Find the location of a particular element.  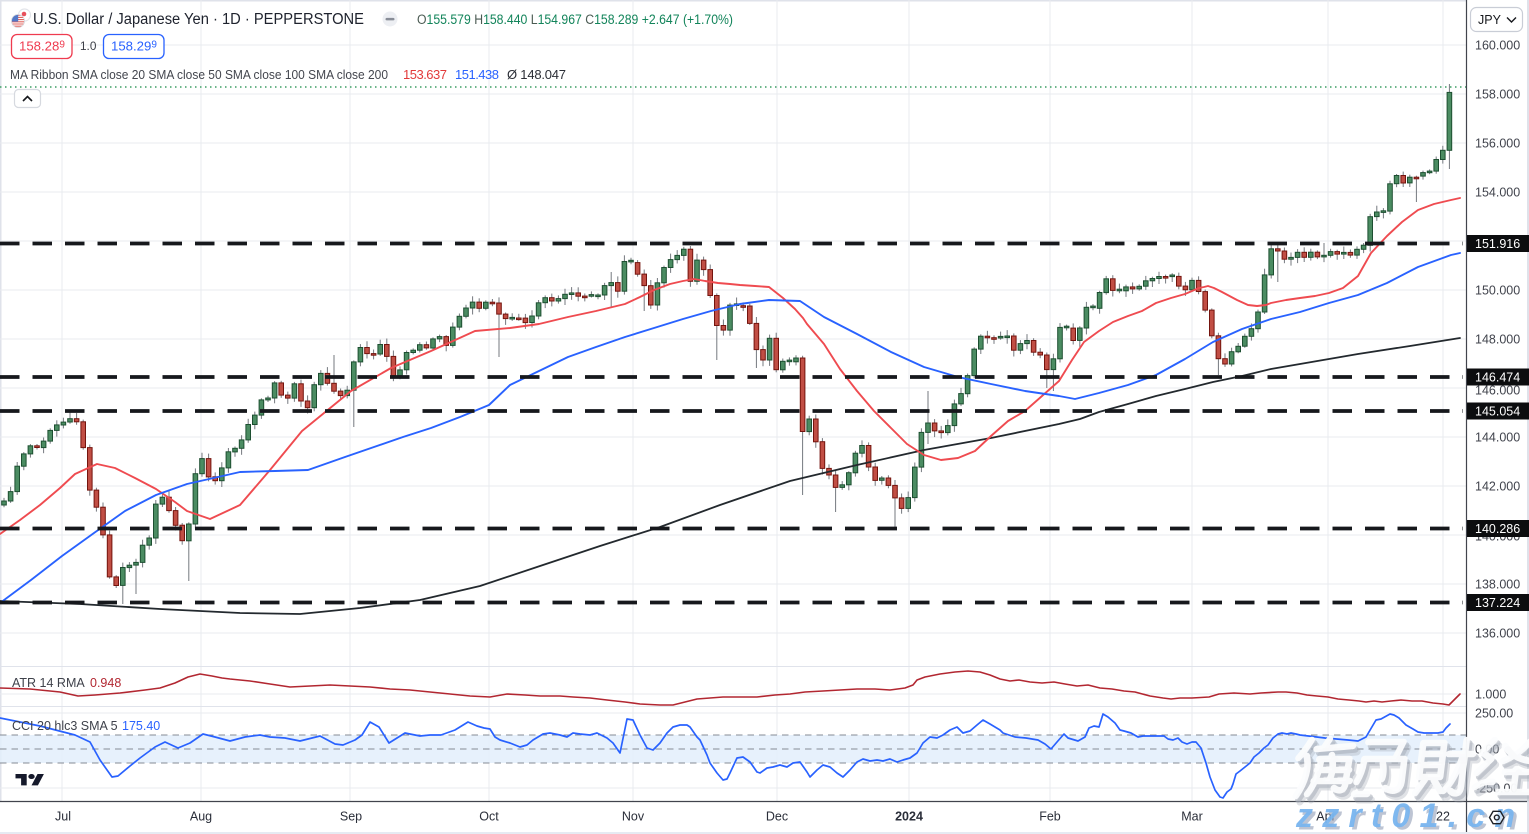

svg-text: Ø 148.047 is located at coordinates (536, 74).